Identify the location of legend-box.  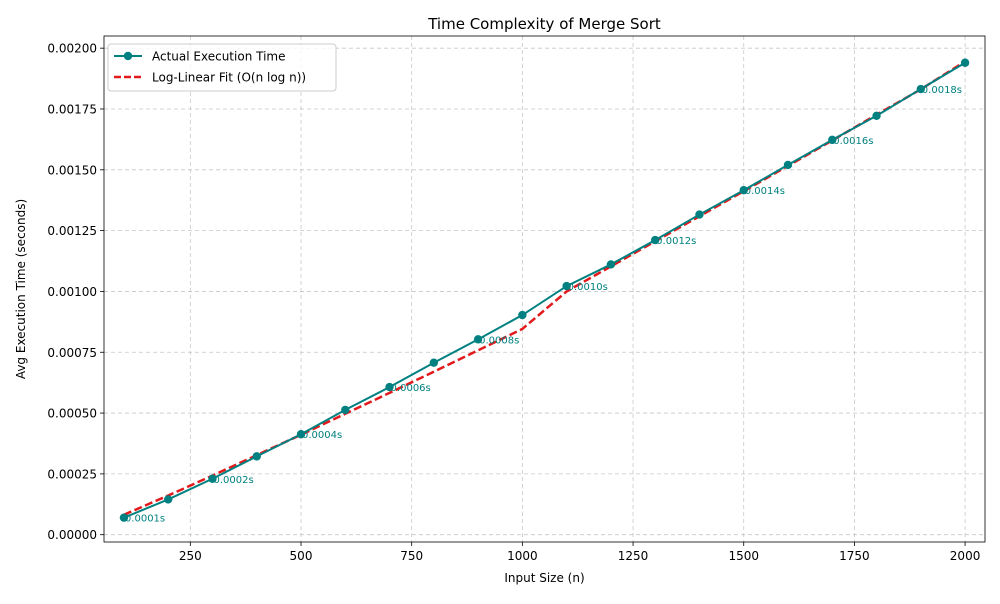
(222, 67).